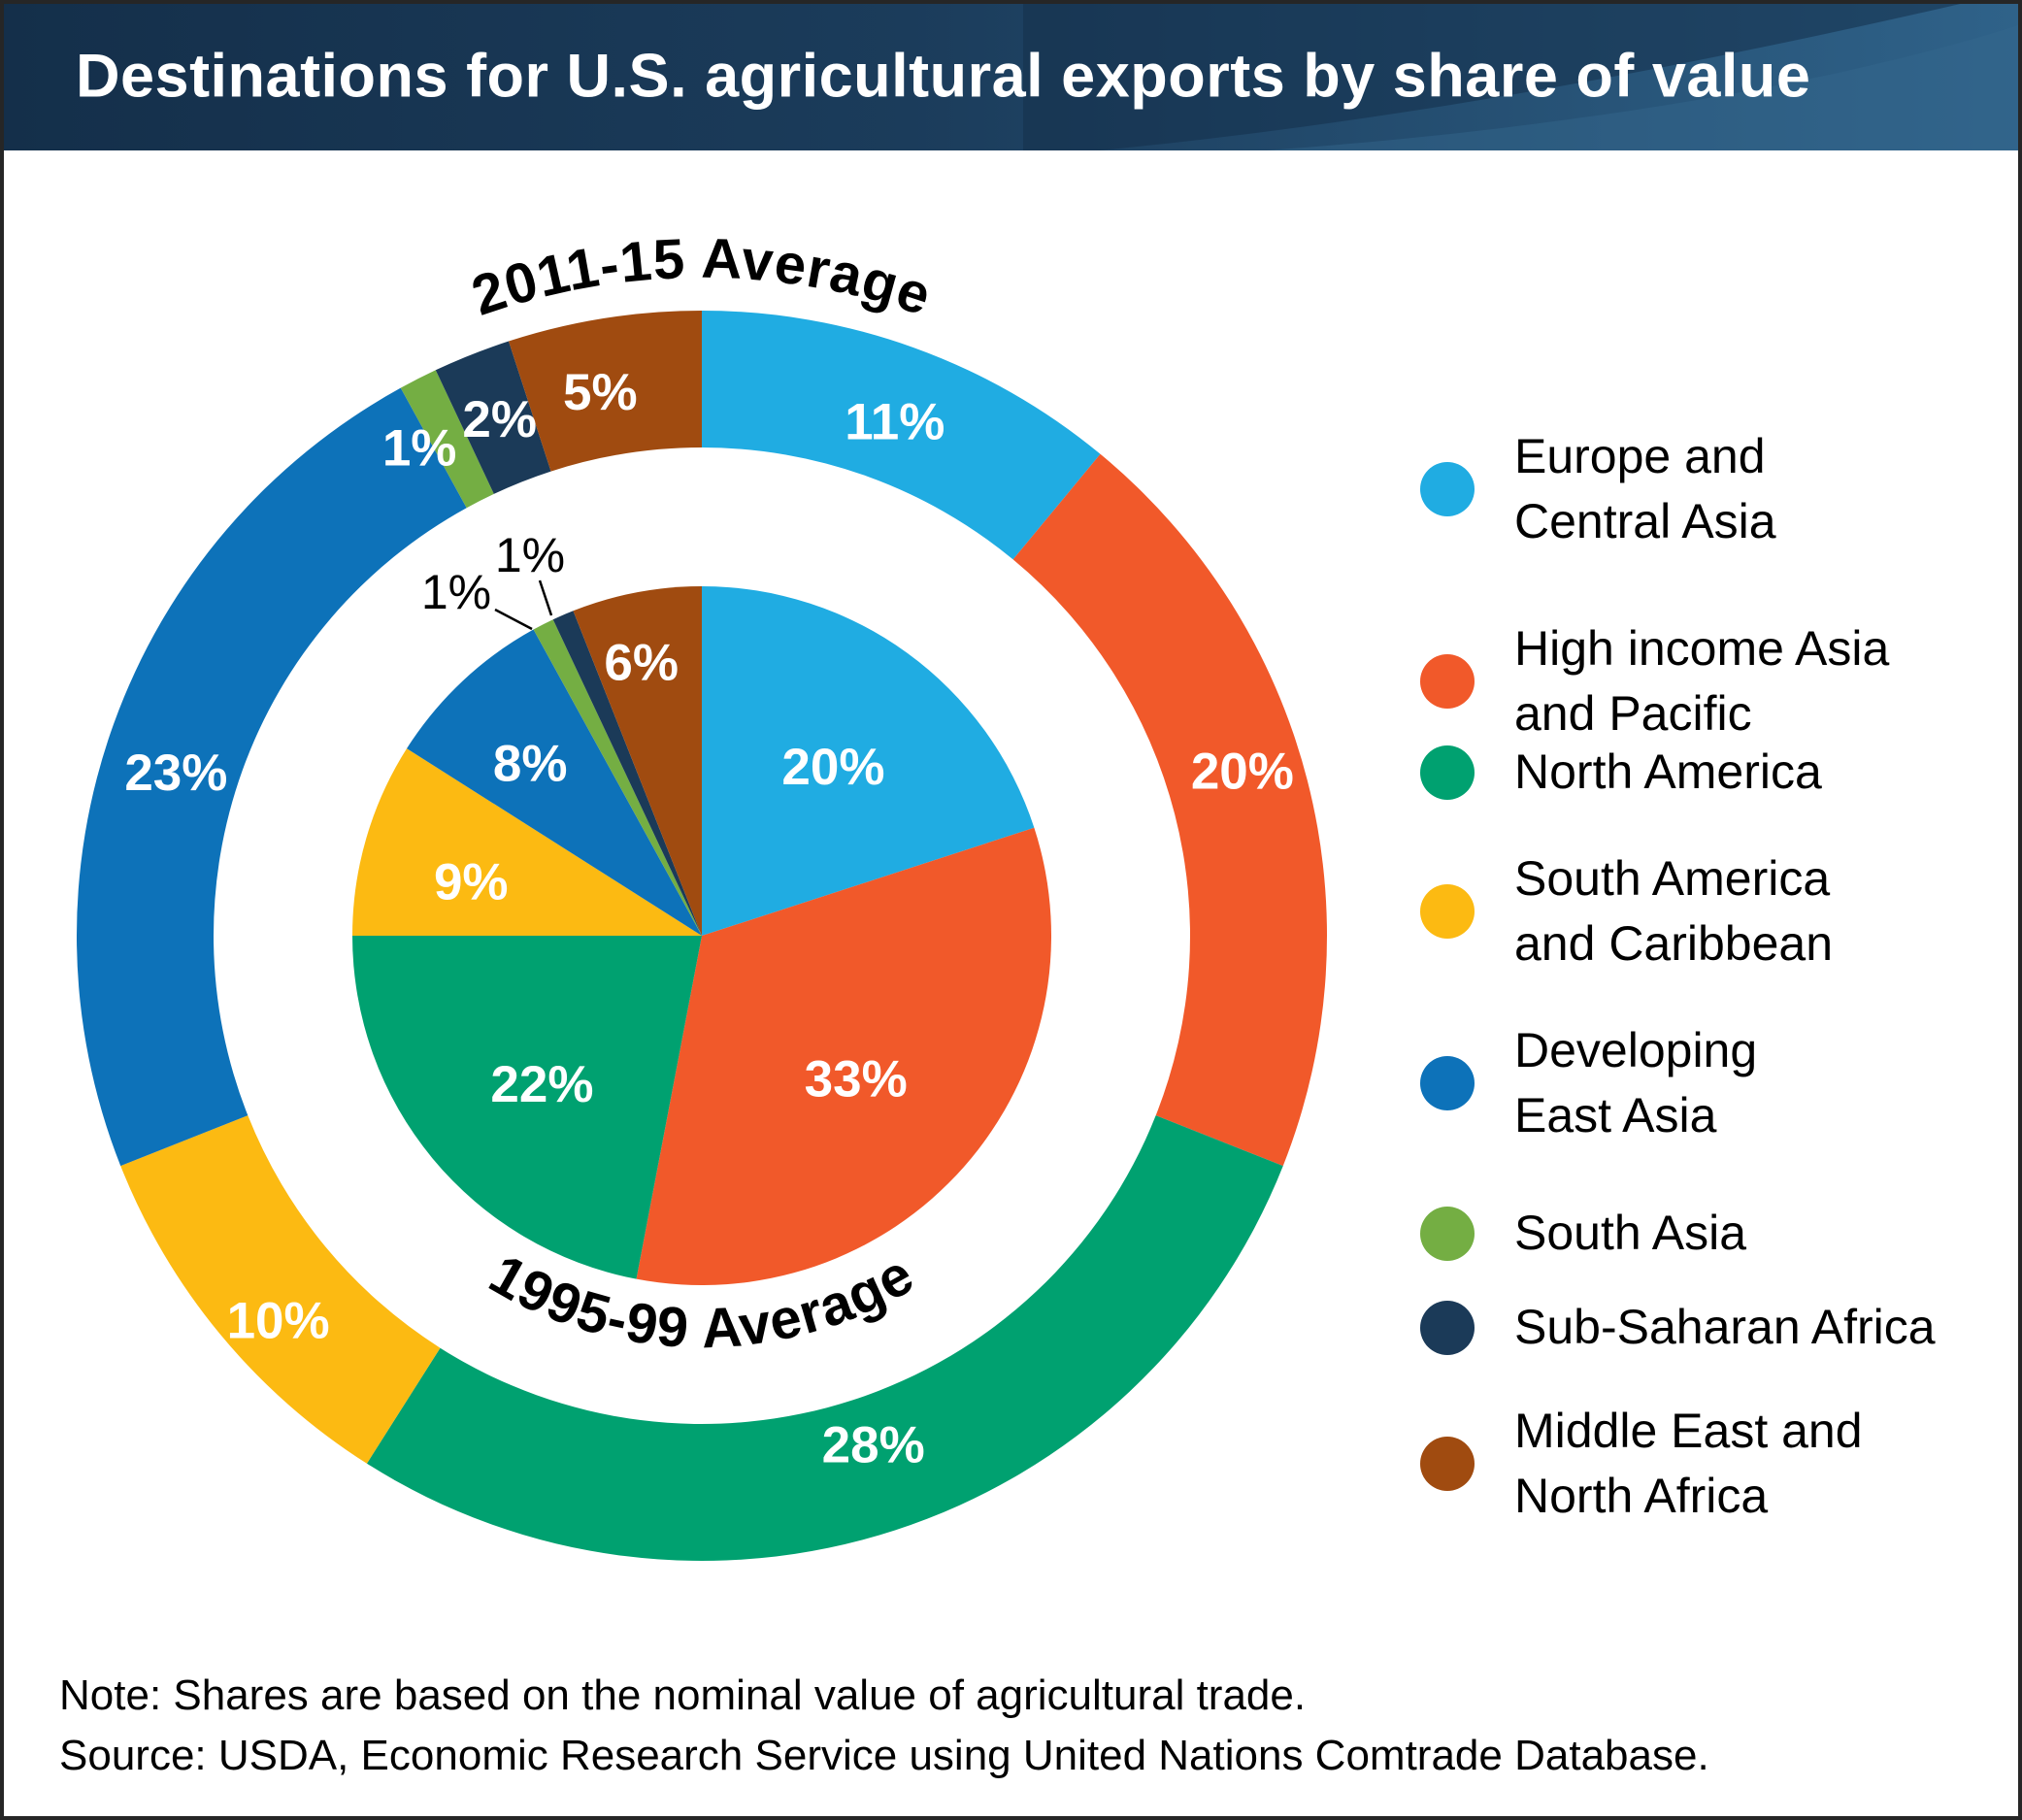  Describe the element at coordinates (1635, 1083) in the screenshot. I see `legend-label: Developing East Asia` at that location.